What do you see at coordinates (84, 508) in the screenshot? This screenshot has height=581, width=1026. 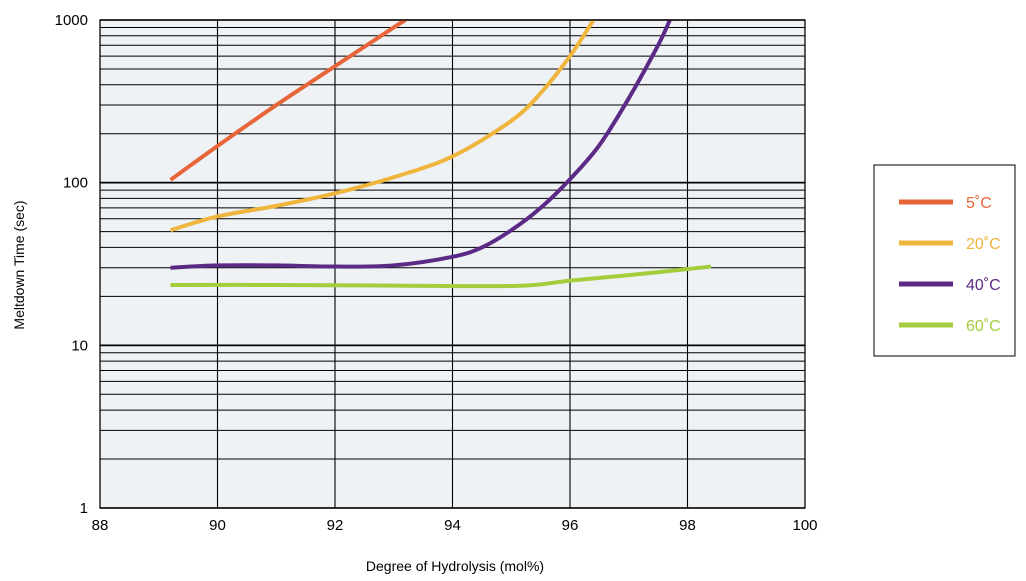 I see `y-tick-label: 1` at bounding box center [84, 508].